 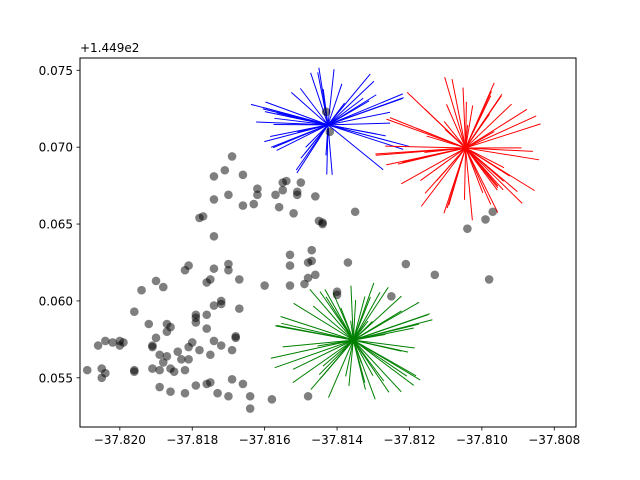 I want to click on x-tick-label: −37.814, so click(x=337, y=440).